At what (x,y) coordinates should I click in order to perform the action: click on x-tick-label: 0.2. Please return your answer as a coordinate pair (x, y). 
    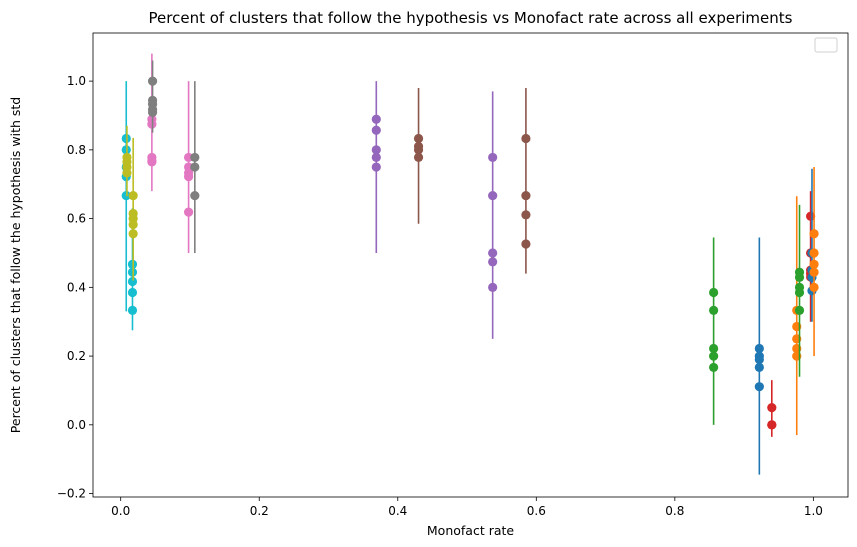
    Looking at the image, I should click on (259, 511).